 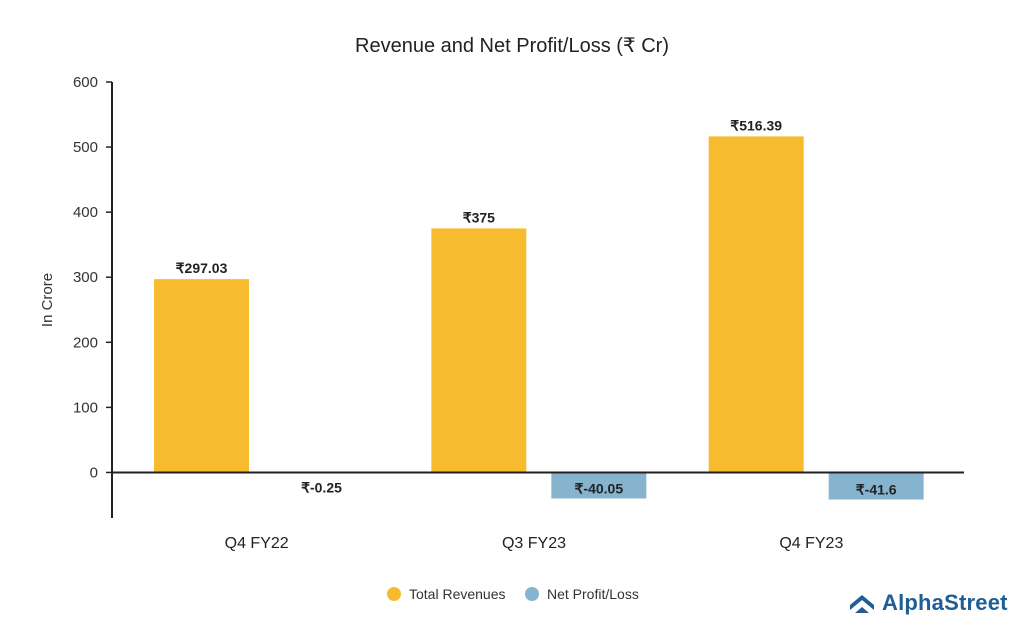 I want to click on profit-data-label: ₹-40.05, so click(x=599, y=489).